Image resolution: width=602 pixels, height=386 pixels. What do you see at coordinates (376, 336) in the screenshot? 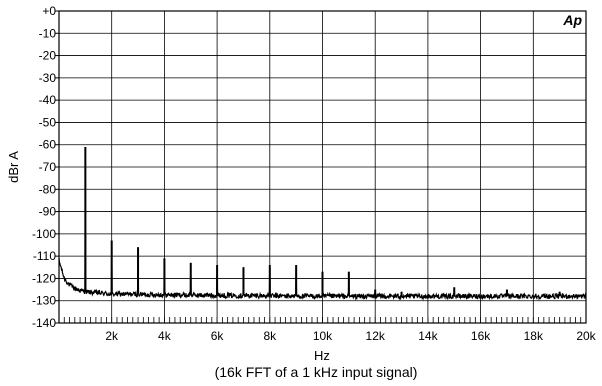
I see `x-tick-label: 12k` at bounding box center [376, 336].